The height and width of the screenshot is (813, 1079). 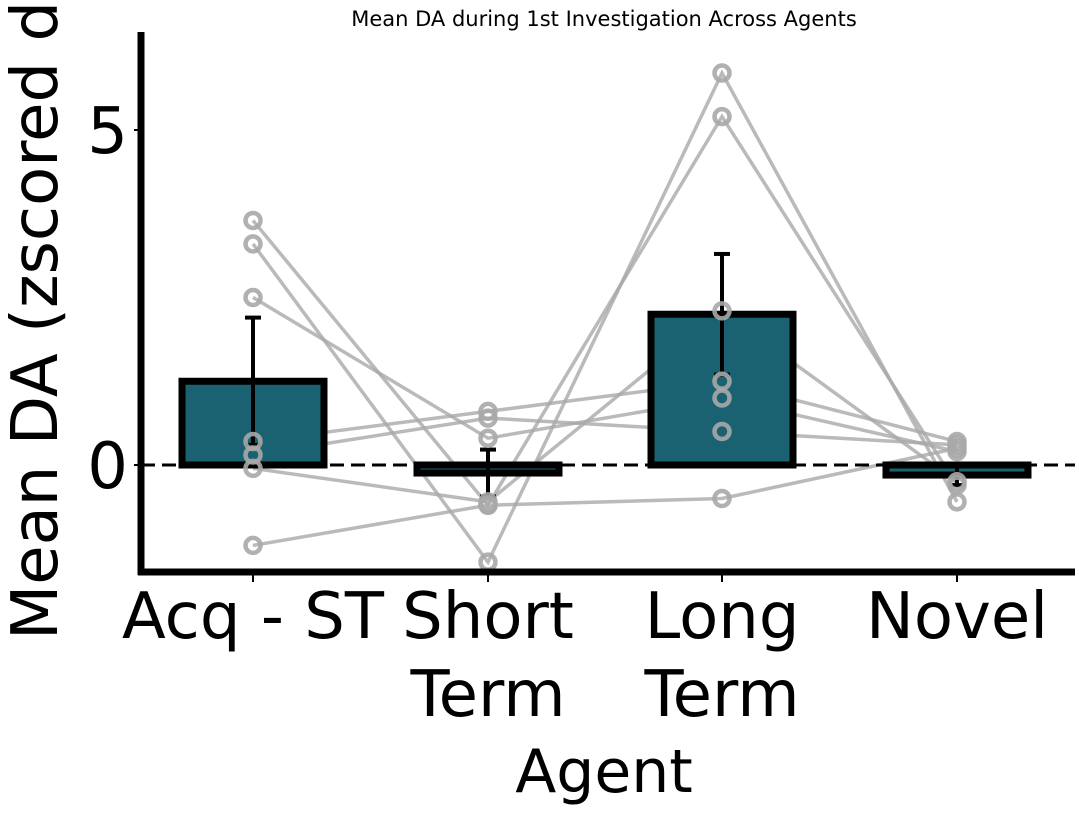 What do you see at coordinates (604, 772) in the screenshot?
I see `x-axis-label: Agent` at bounding box center [604, 772].